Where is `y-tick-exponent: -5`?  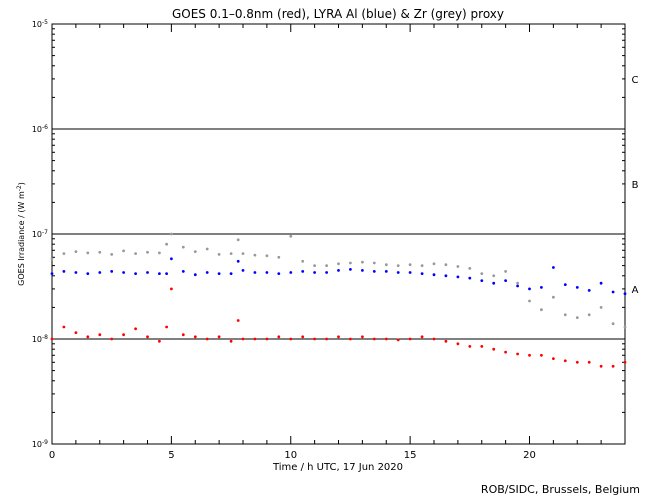
y-tick-exponent: -5 is located at coordinates (45, 22).